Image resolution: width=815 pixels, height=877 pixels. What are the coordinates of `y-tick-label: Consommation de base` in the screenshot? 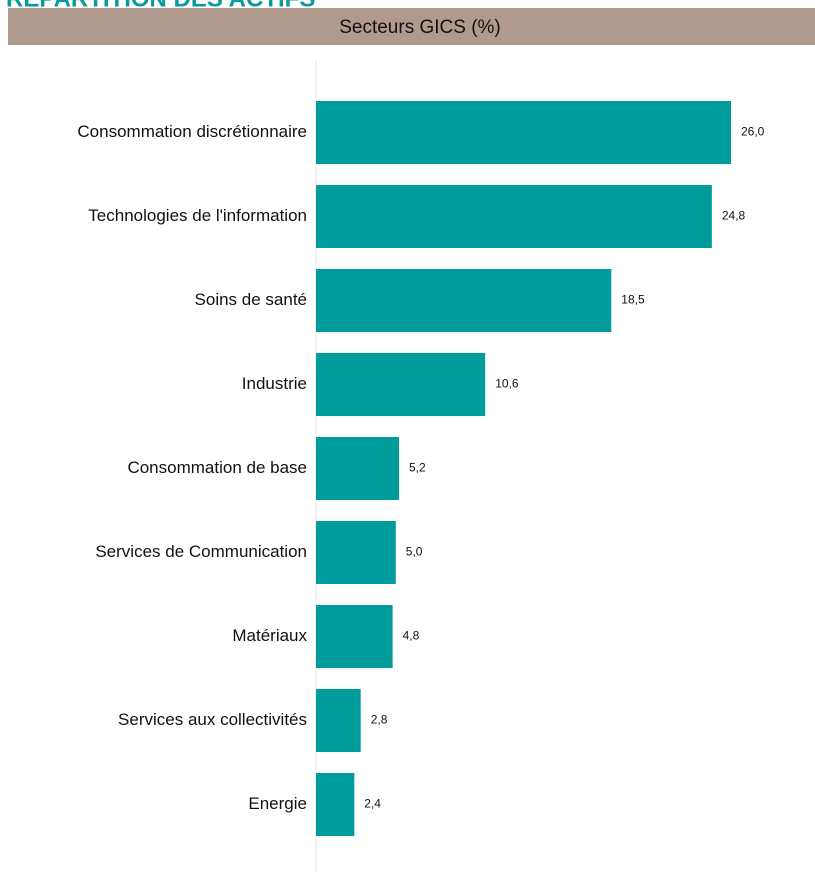 It's located at (217, 467).